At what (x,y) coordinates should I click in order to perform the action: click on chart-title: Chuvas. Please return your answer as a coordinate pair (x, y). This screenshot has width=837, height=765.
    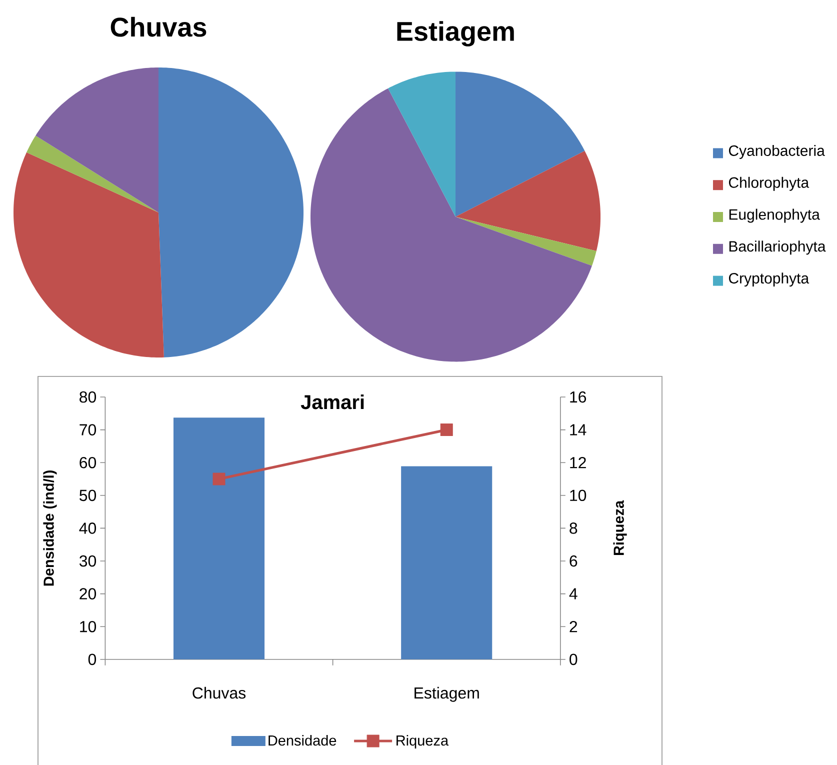
    Looking at the image, I should click on (158, 26).